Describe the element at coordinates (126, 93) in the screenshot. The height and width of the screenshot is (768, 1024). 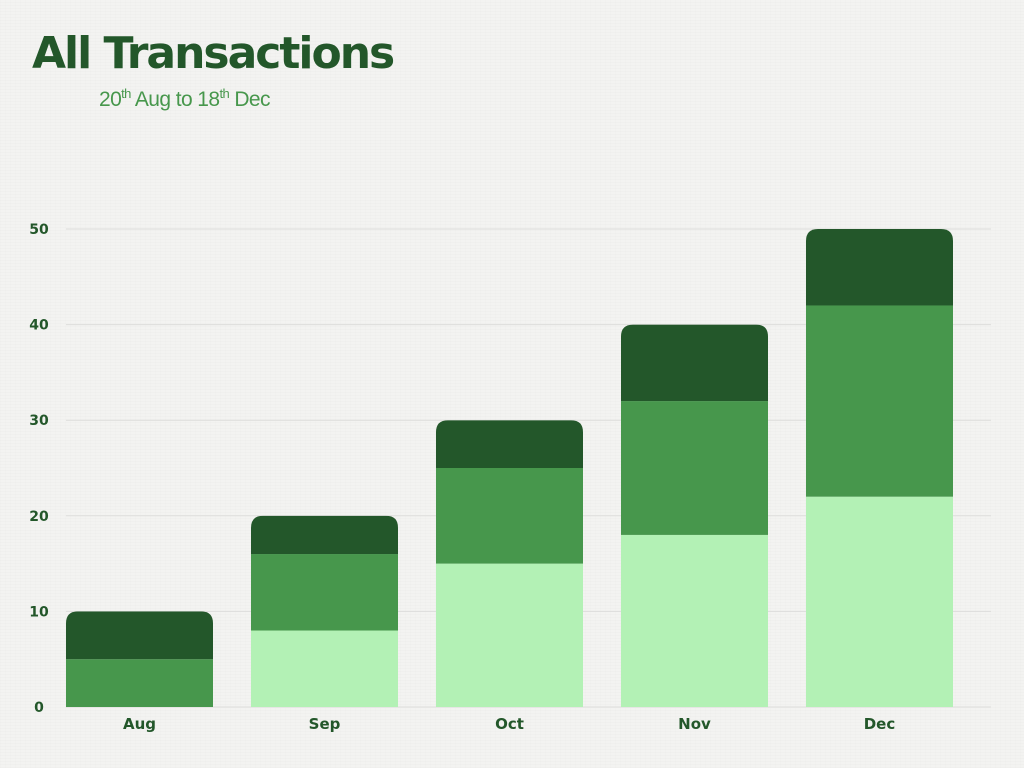
I see `subtitle-start-suffix: th` at that location.